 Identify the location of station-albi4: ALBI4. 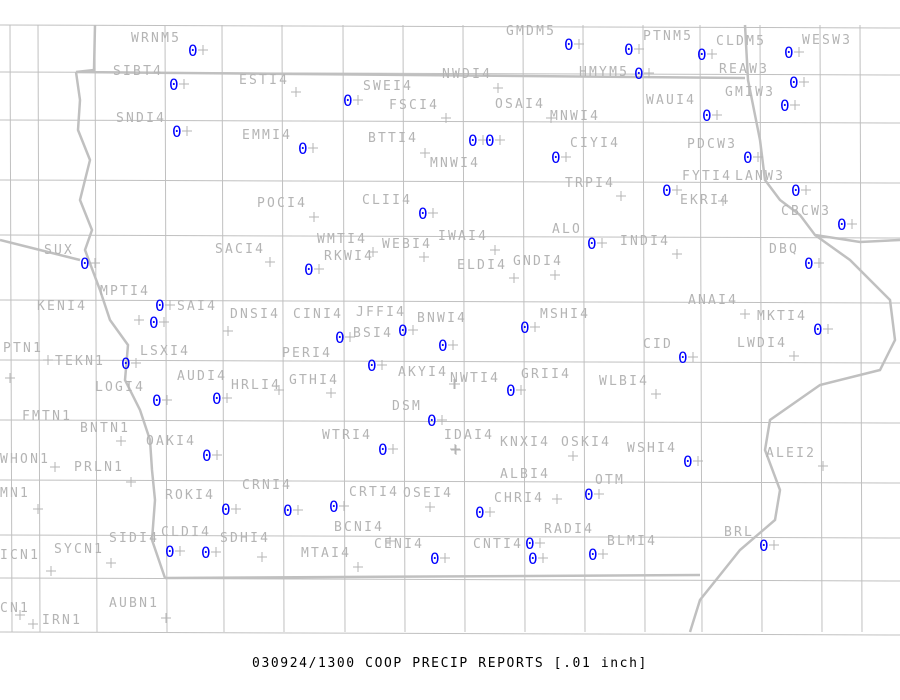
(531, 485).